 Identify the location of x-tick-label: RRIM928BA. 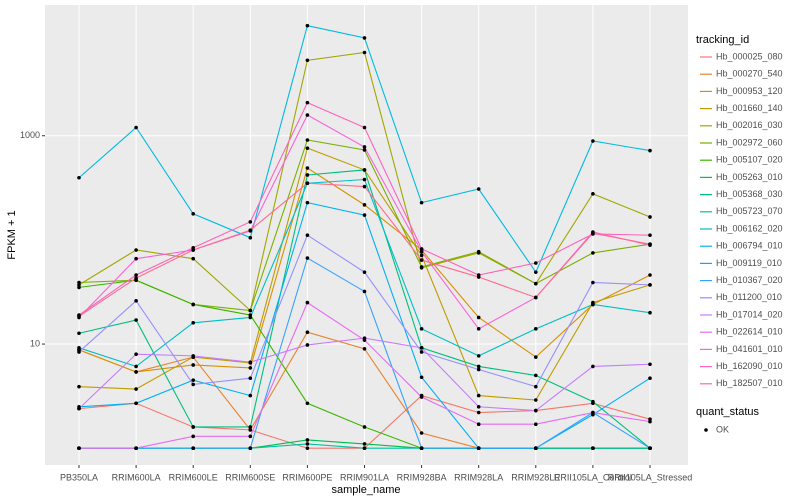
(422, 477).